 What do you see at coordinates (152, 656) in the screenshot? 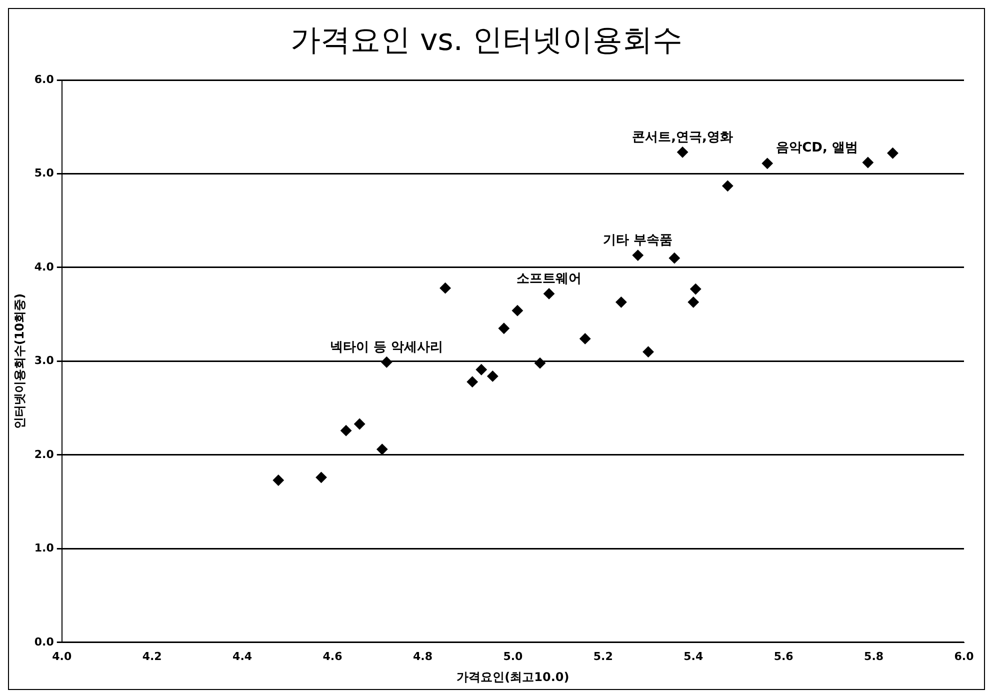
I see `x-tick-label: 4.2` at bounding box center [152, 656].